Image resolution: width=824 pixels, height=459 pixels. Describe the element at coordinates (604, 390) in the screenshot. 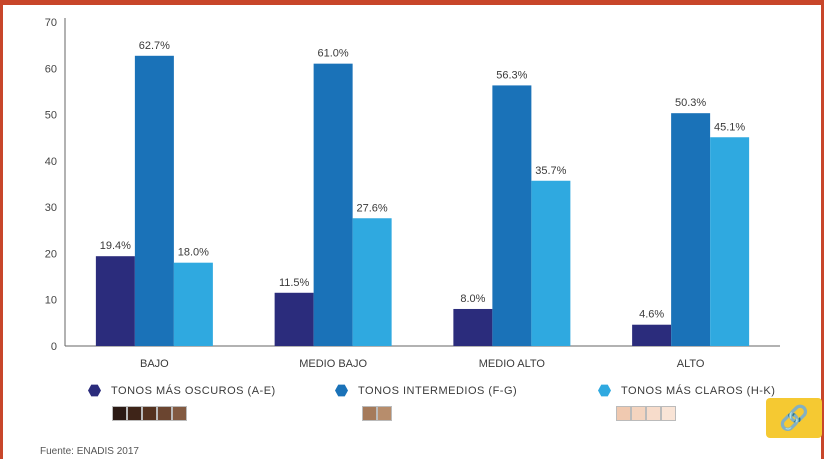

I see `hexagon-light-icon` at that location.